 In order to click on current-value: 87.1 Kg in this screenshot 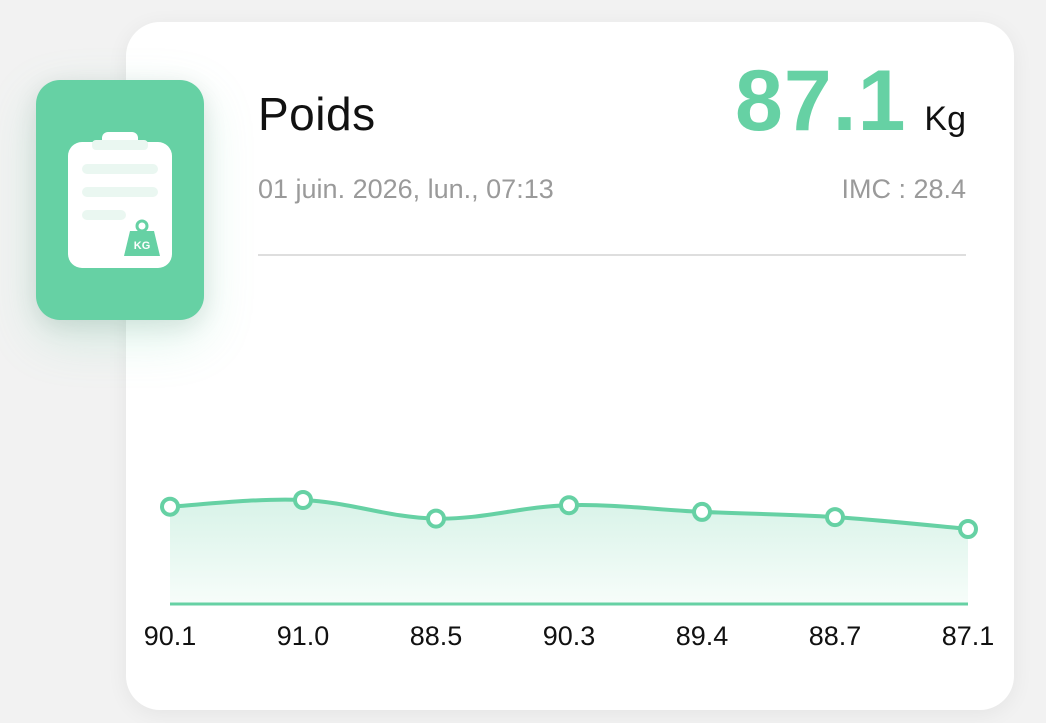, I will do `click(850, 101)`.